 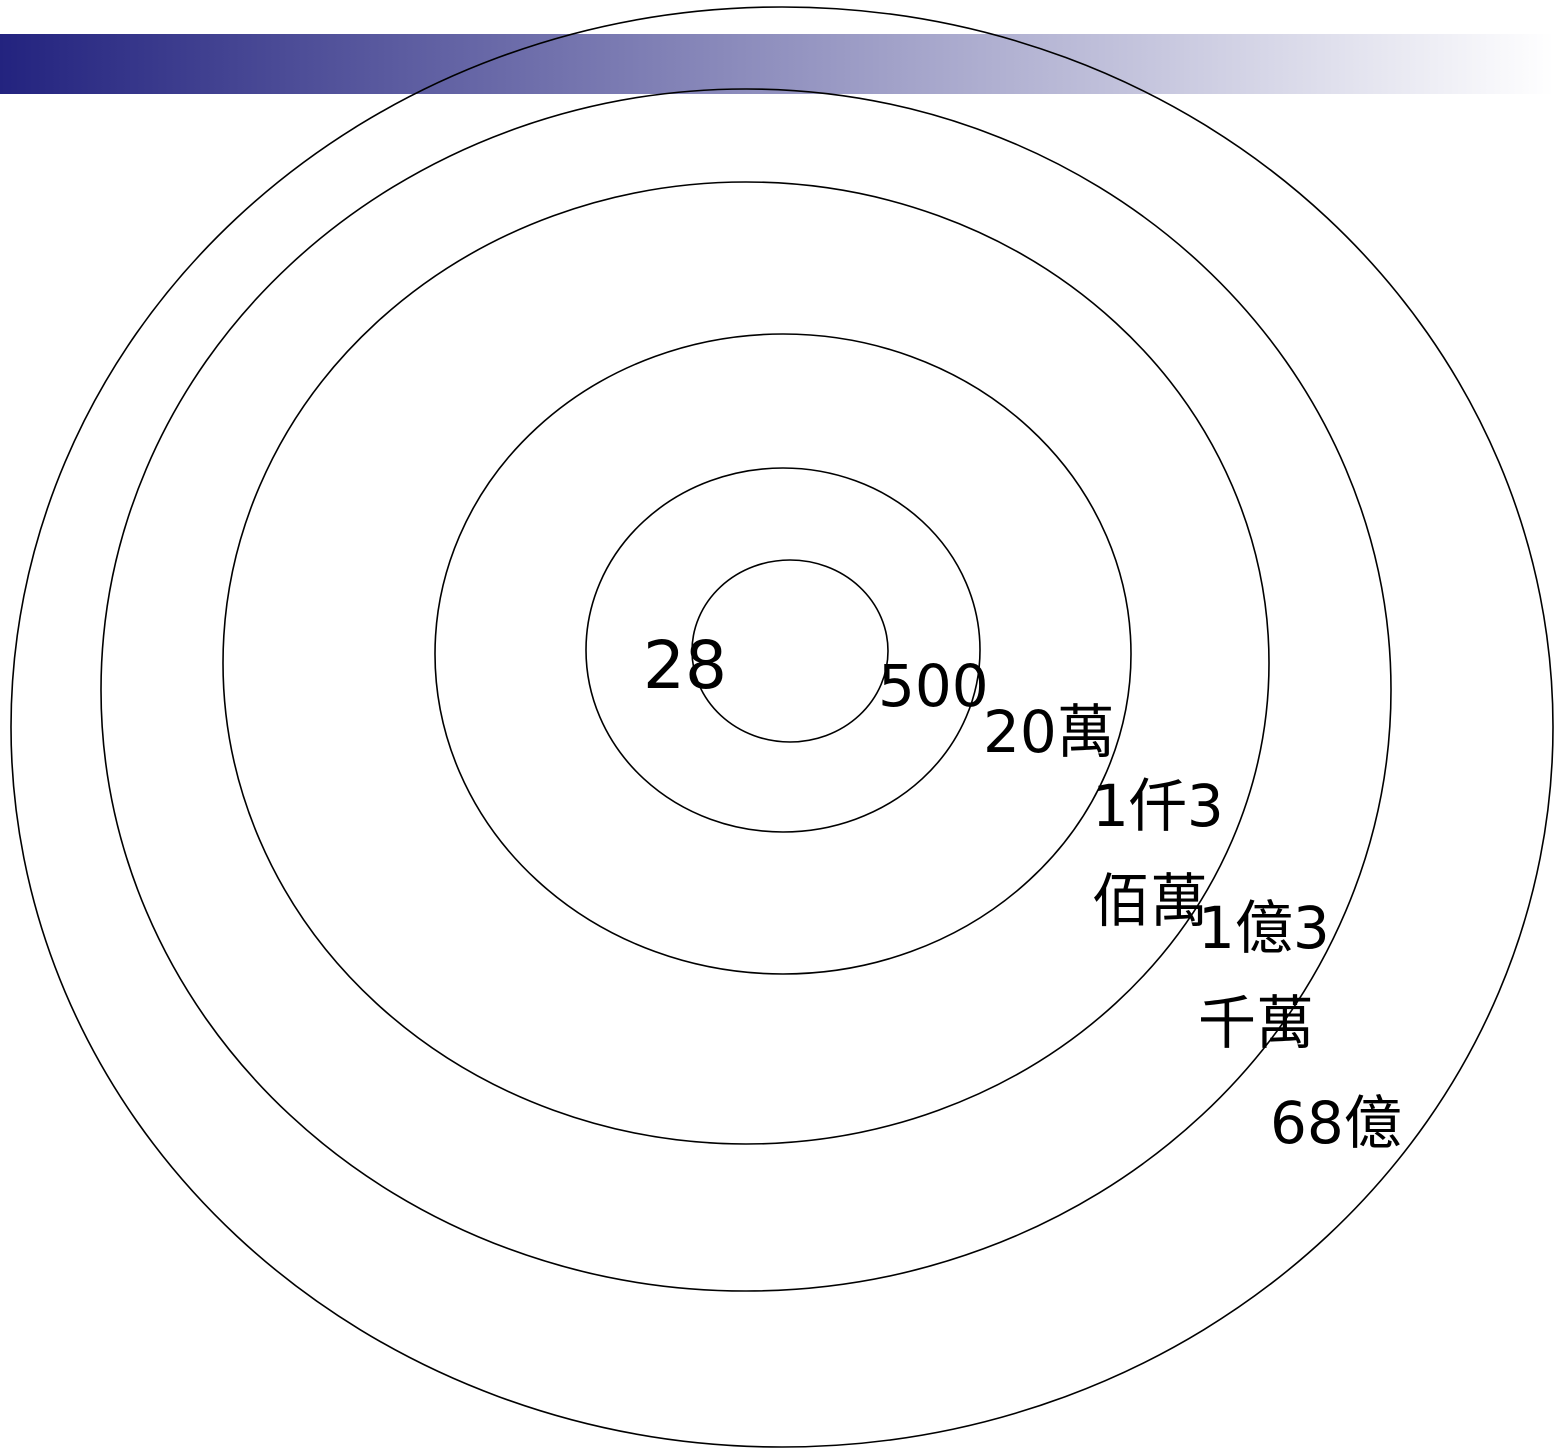 What do you see at coordinates (933, 686) in the screenshot?
I see `ring-label-500: 500` at bounding box center [933, 686].